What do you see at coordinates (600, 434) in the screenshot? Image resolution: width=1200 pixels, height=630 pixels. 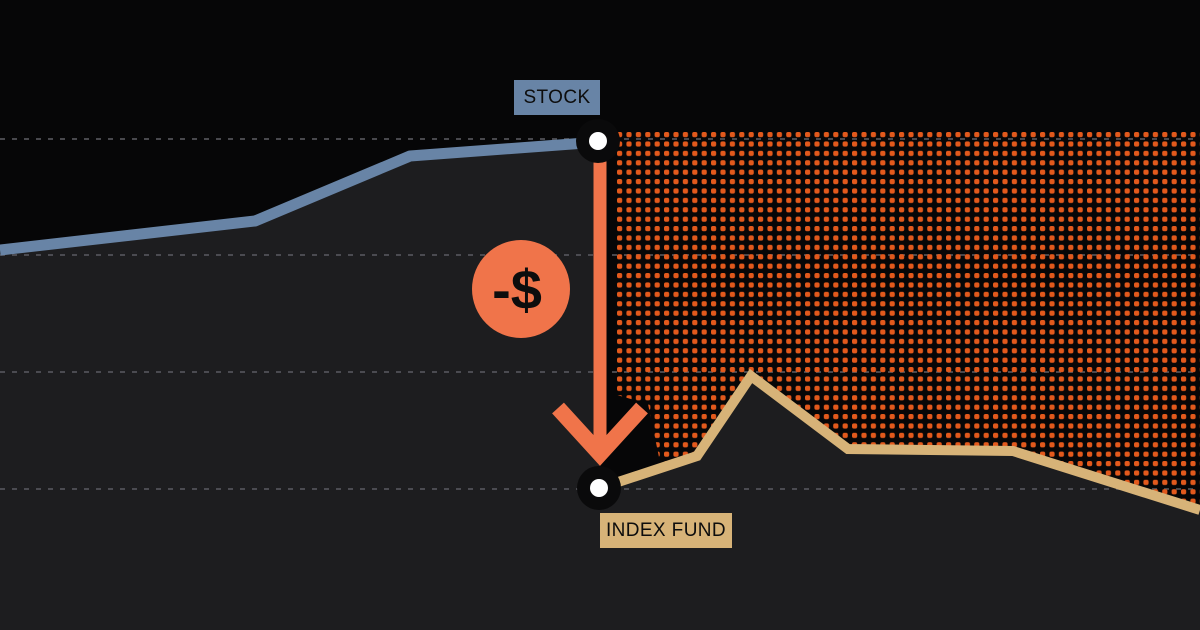 I see `down-arrow-head-icon` at bounding box center [600, 434].